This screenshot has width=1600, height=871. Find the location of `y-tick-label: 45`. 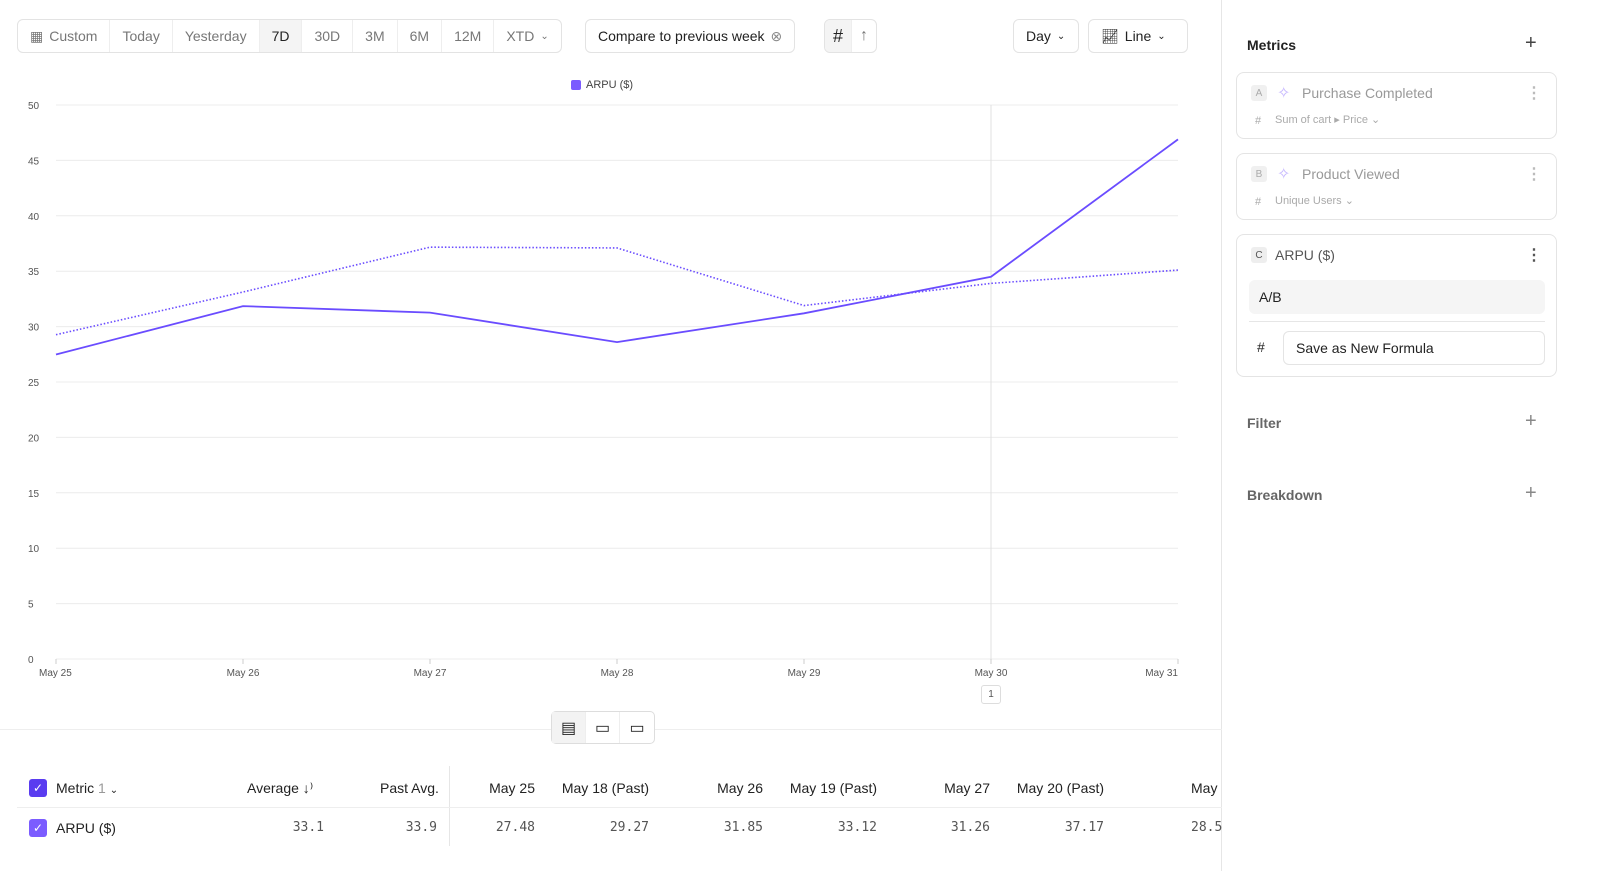

y-tick-label: 45 is located at coordinates (34, 161).